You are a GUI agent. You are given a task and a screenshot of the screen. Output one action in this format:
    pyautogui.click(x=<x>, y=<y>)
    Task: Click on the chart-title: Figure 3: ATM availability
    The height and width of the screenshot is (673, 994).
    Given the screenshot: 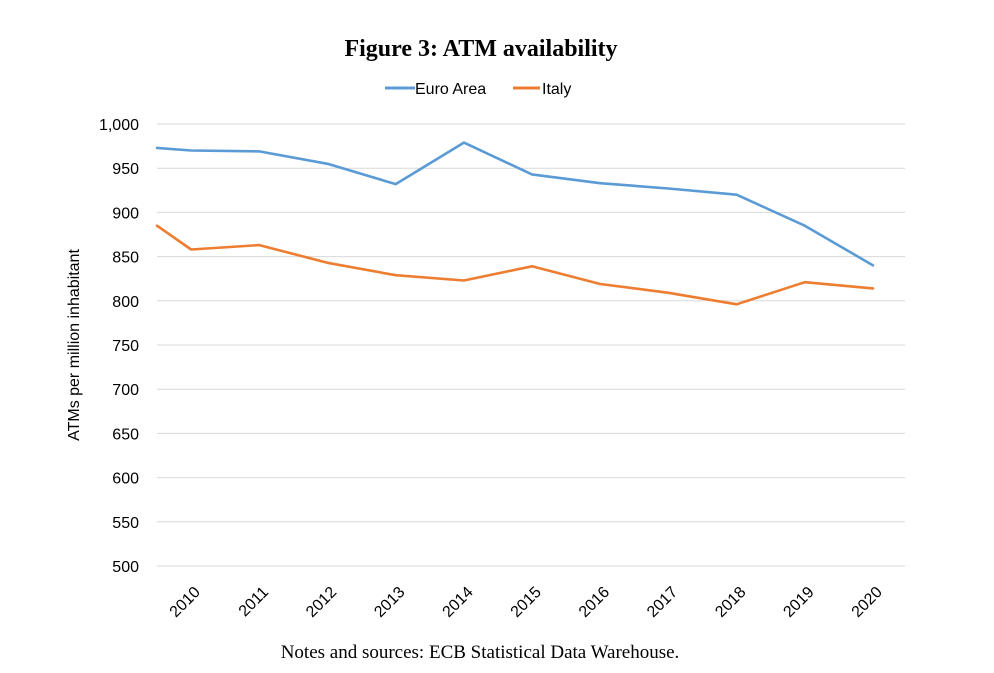 What is the action you would take?
    pyautogui.click(x=480, y=49)
    